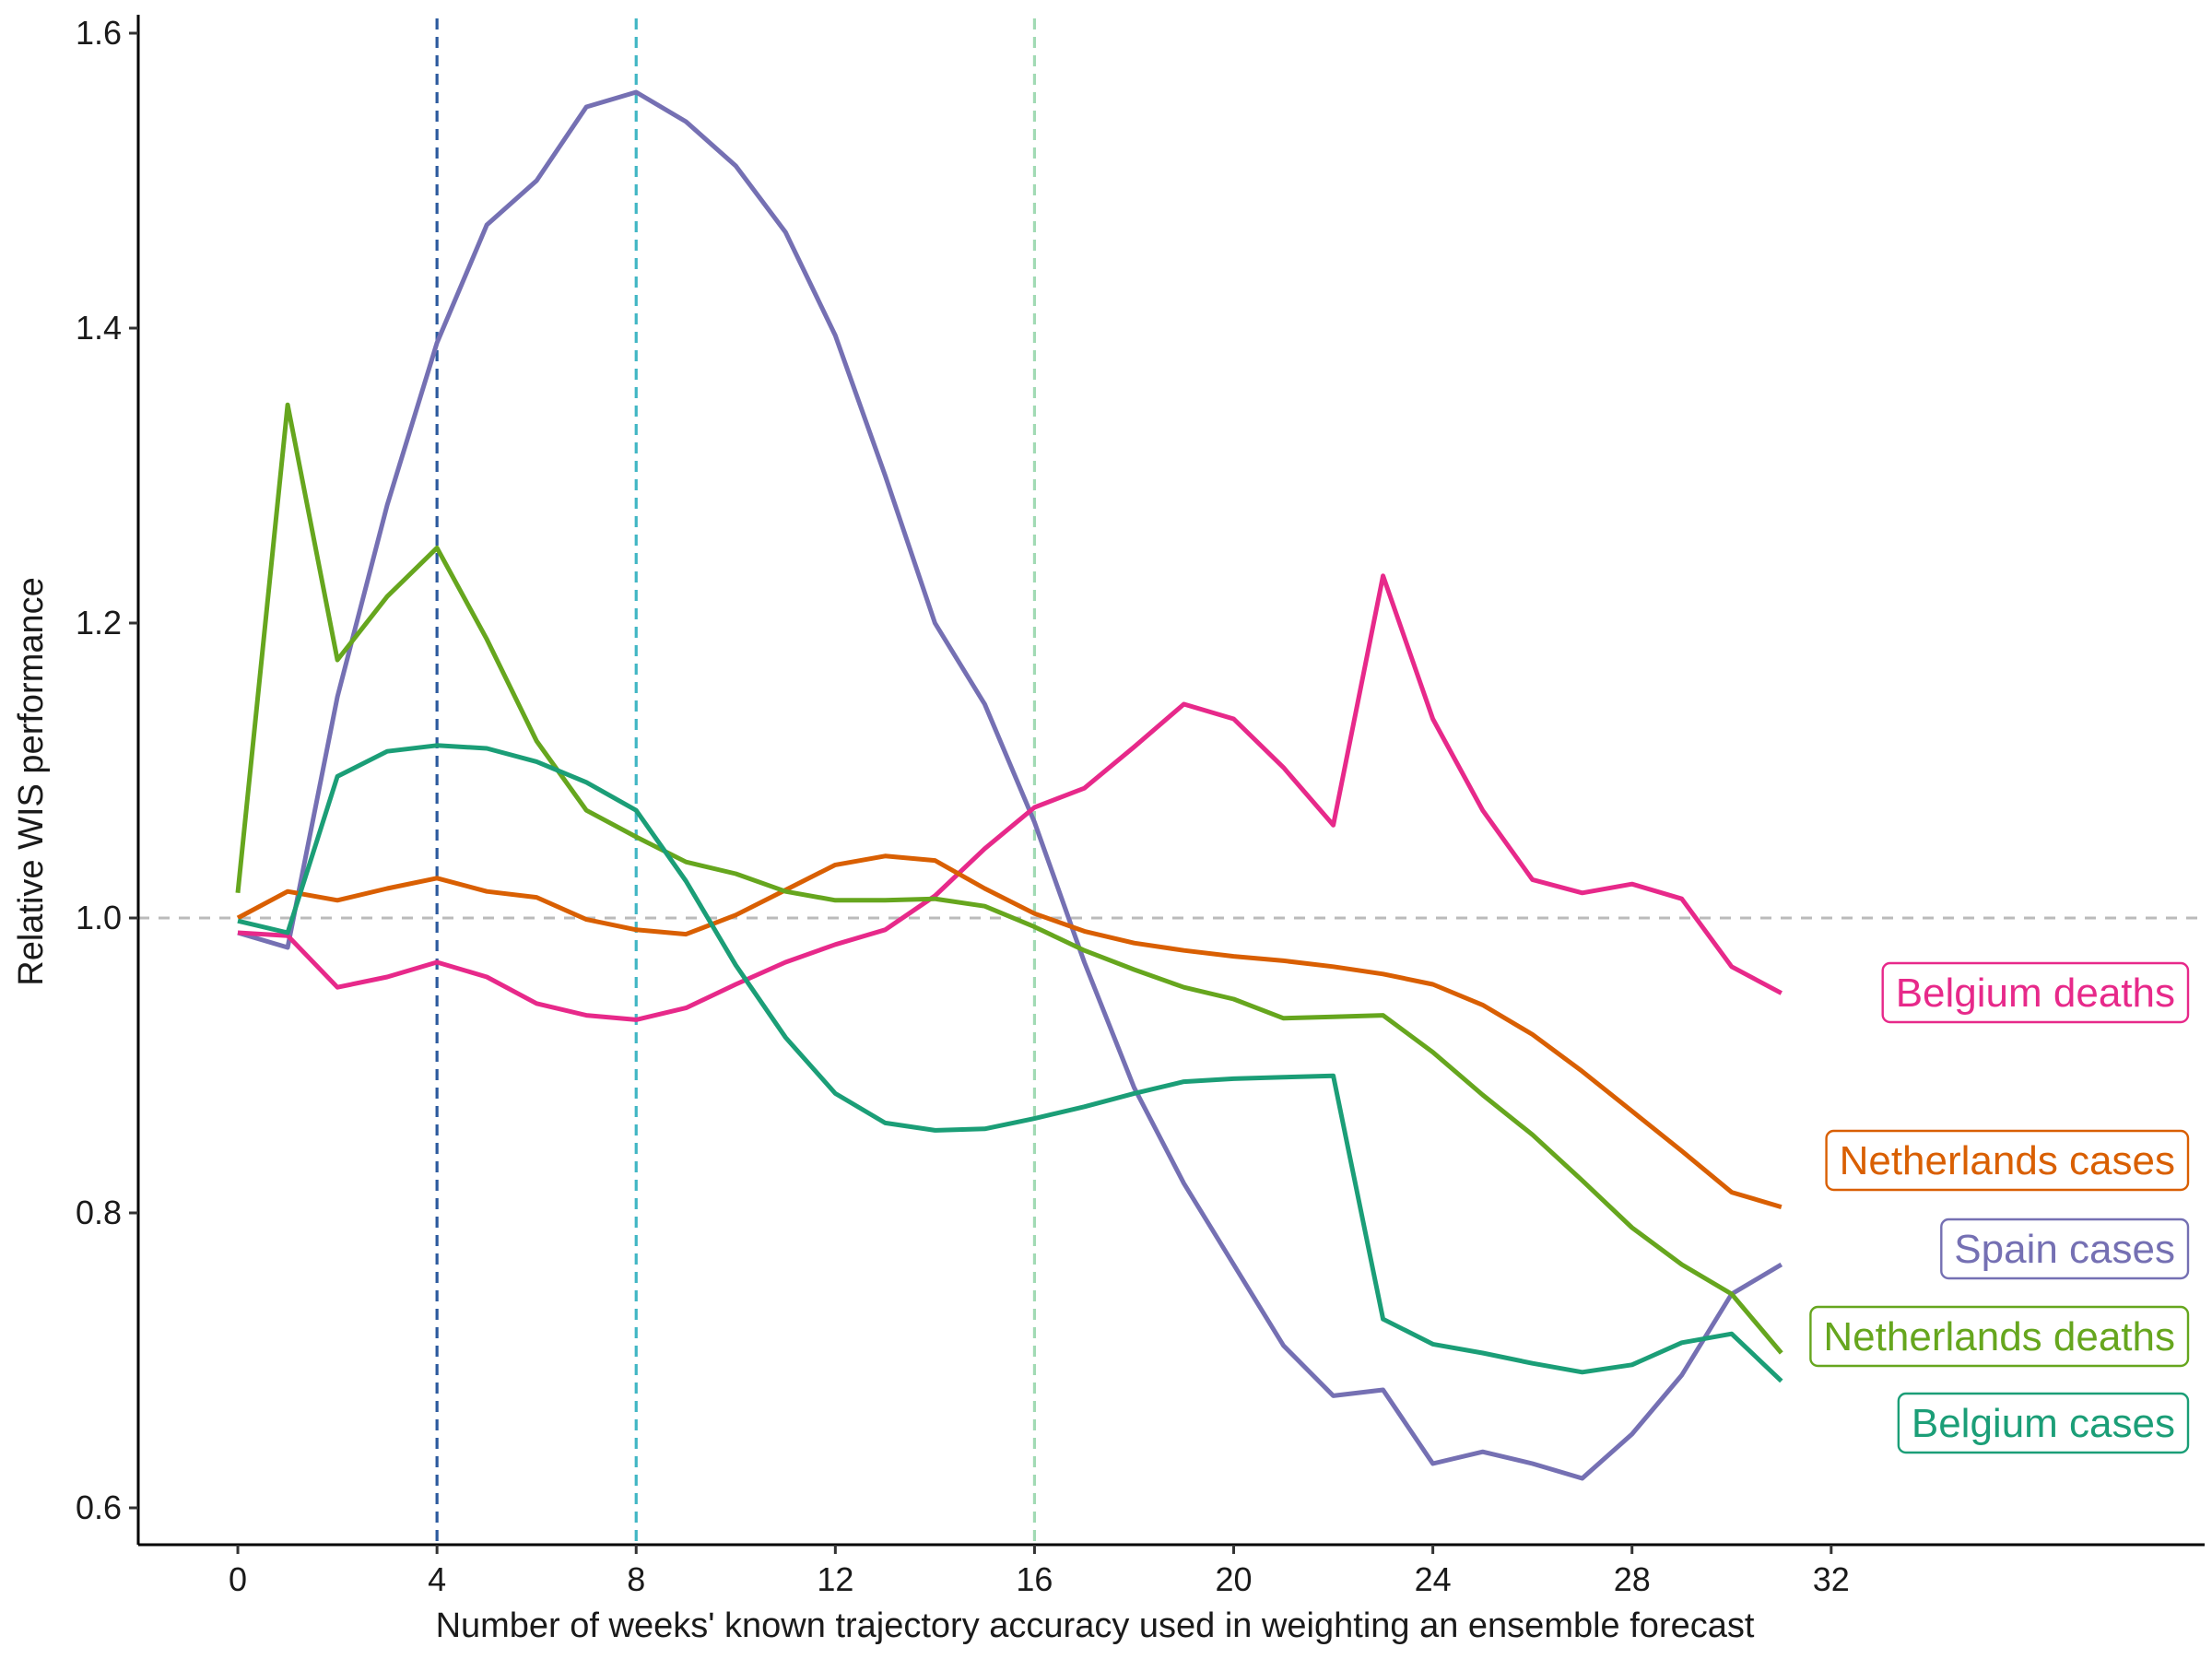 The width and height of the screenshot is (2212, 1659). Describe the element at coordinates (1632, 1579) in the screenshot. I see `x-tick-label: 28` at that location.